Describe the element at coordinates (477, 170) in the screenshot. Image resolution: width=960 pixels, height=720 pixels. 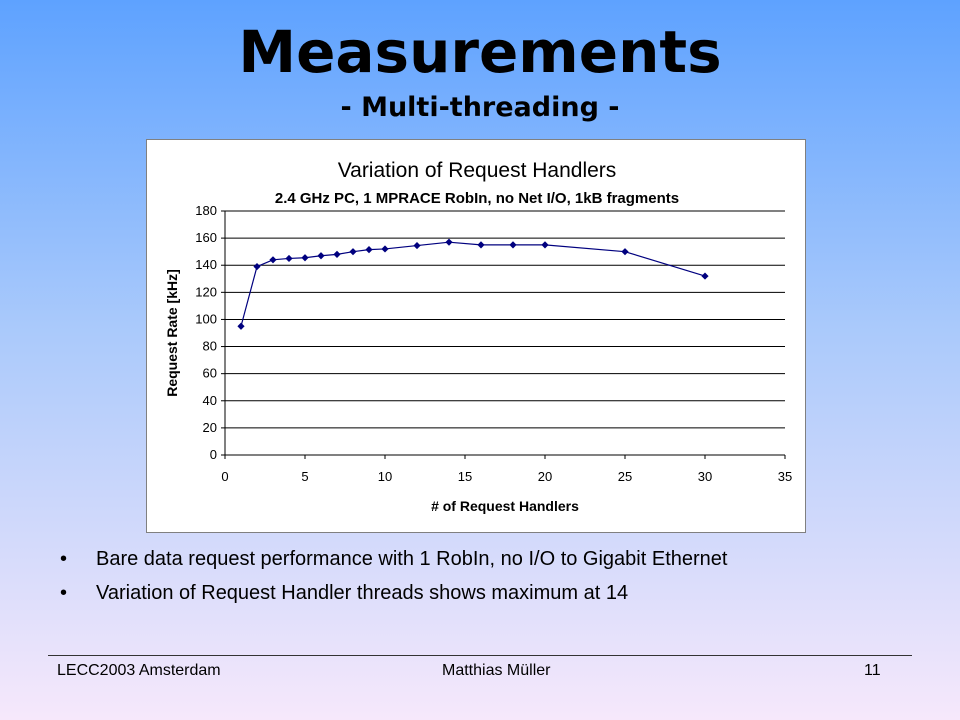
I see `chart-title: Variation of Request Handlers` at that location.